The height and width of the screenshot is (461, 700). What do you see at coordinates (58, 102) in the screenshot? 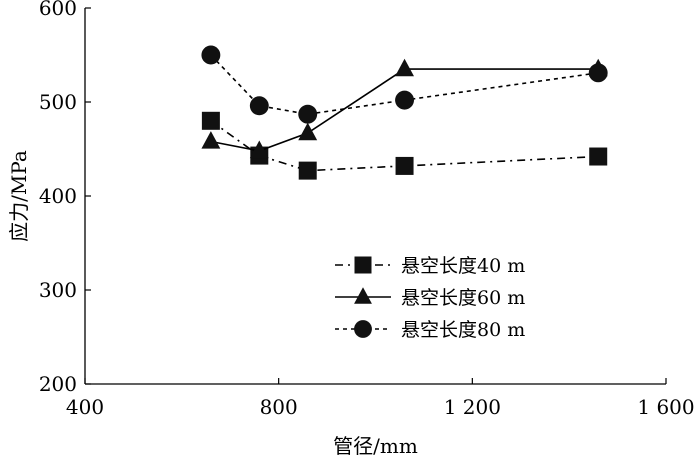
I see `y-tick-label: 500` at bounding box center [58, 102].